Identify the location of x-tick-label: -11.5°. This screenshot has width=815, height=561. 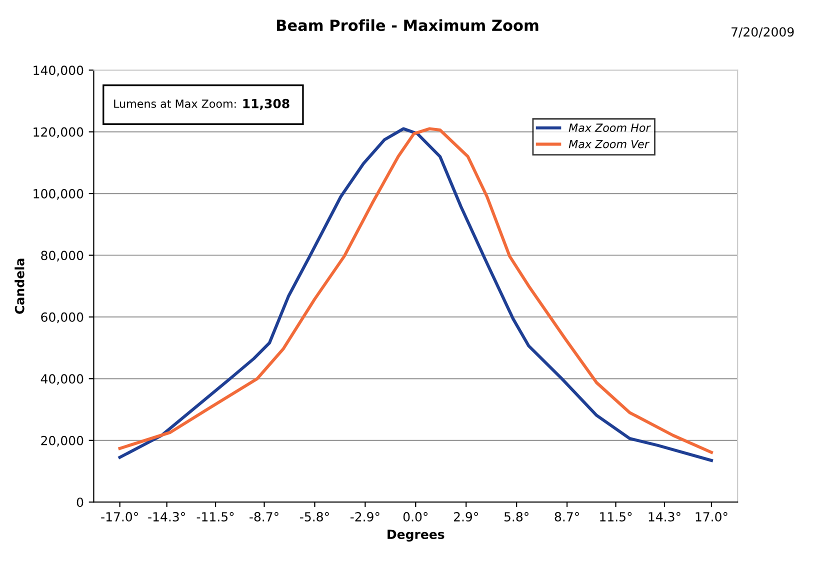
(215, 517).